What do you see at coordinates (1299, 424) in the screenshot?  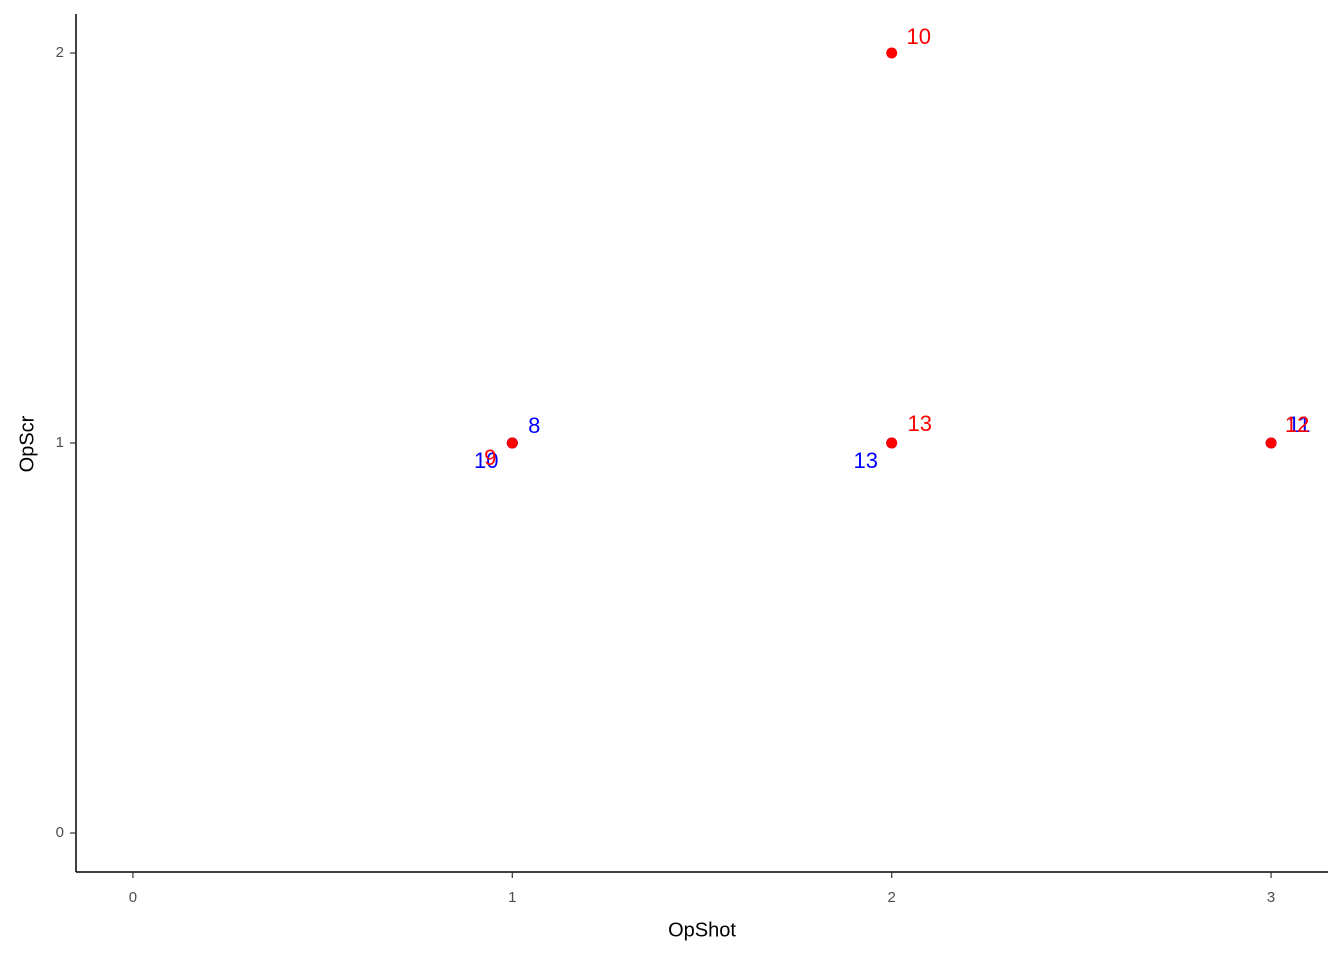 I see `point-label: 11` at bounding box center [1299, 424].